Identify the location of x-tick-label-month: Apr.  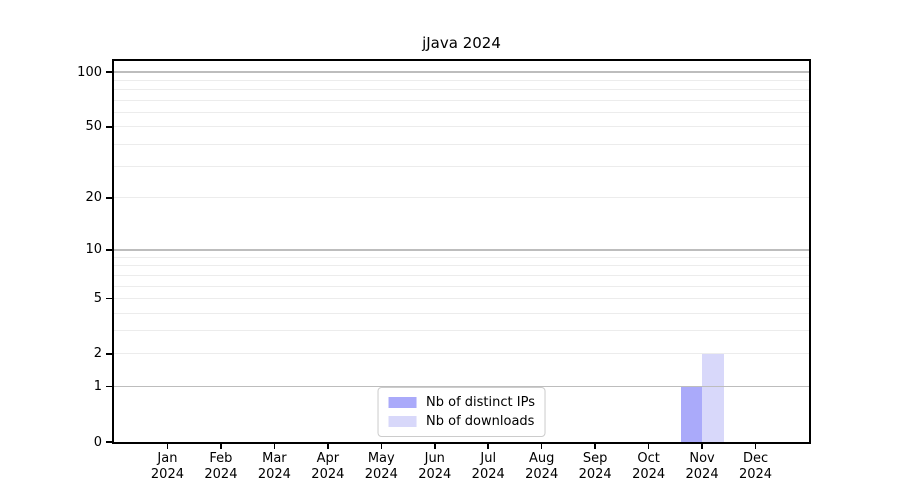
(328, 458).